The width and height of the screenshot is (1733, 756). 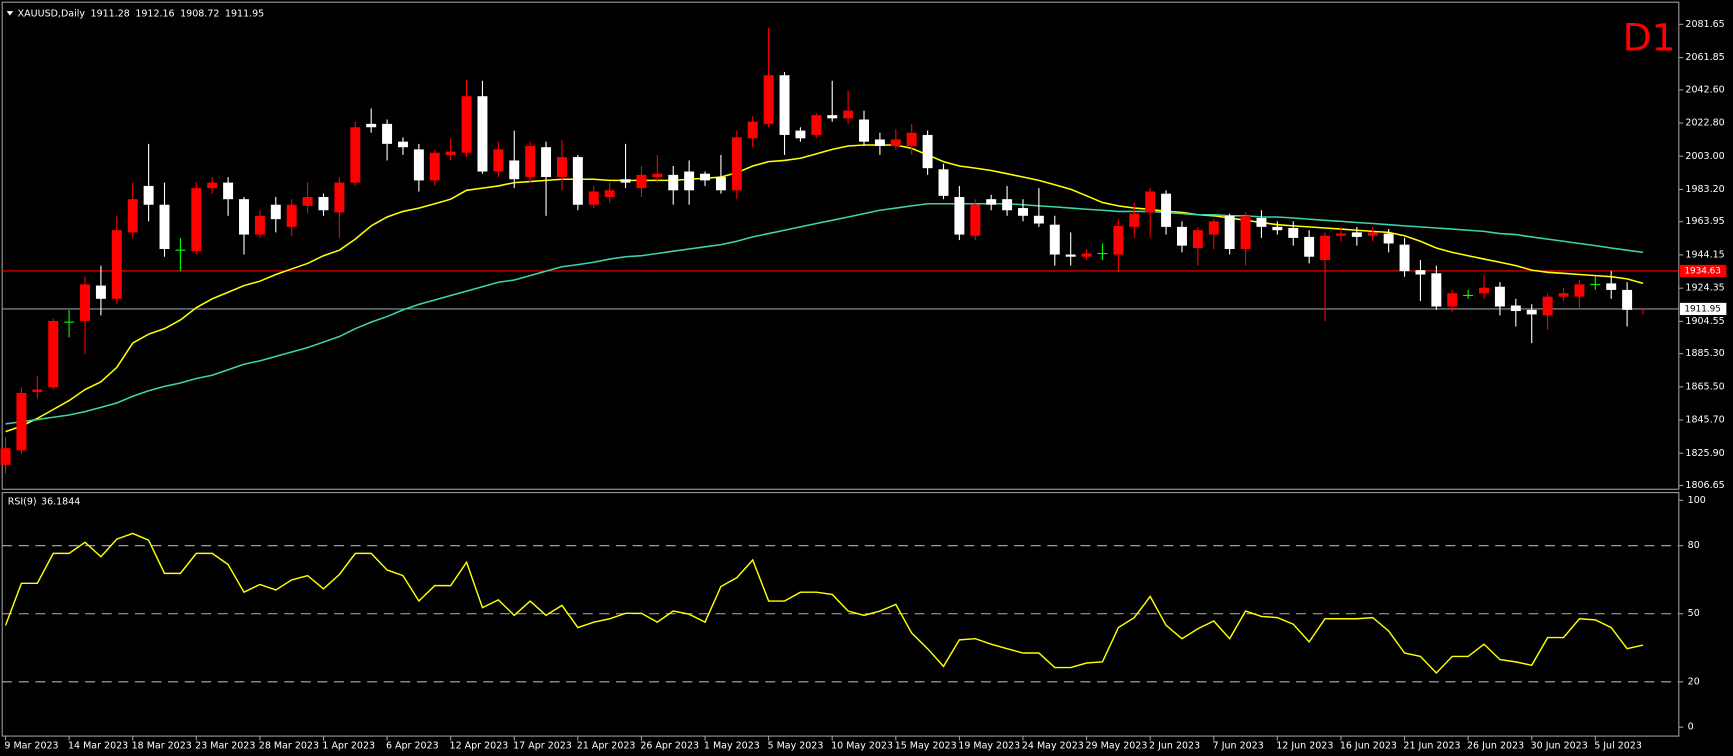 I want to click on price-line-tag, so click(x=1703, y=271).